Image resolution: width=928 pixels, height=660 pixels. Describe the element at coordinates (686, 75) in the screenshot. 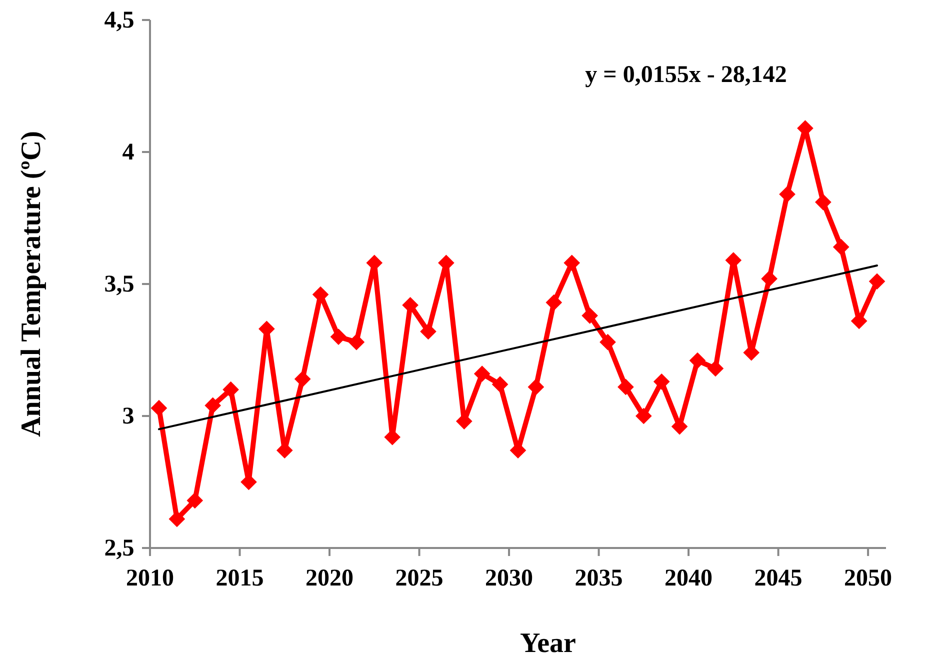

I see `annotation: y = 0,0155x - 28,142` at that location.